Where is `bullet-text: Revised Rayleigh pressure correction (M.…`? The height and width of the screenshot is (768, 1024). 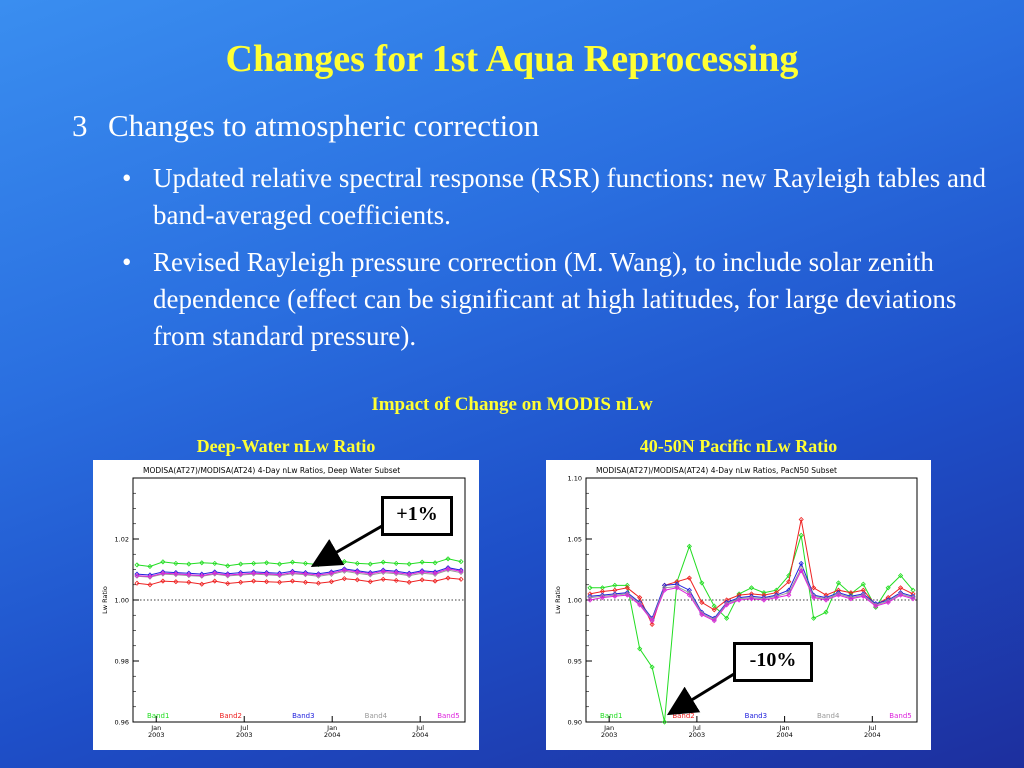 bullet-text: Revised Rayleigh pressure correction (M.… is located at coordinates (555, 299).